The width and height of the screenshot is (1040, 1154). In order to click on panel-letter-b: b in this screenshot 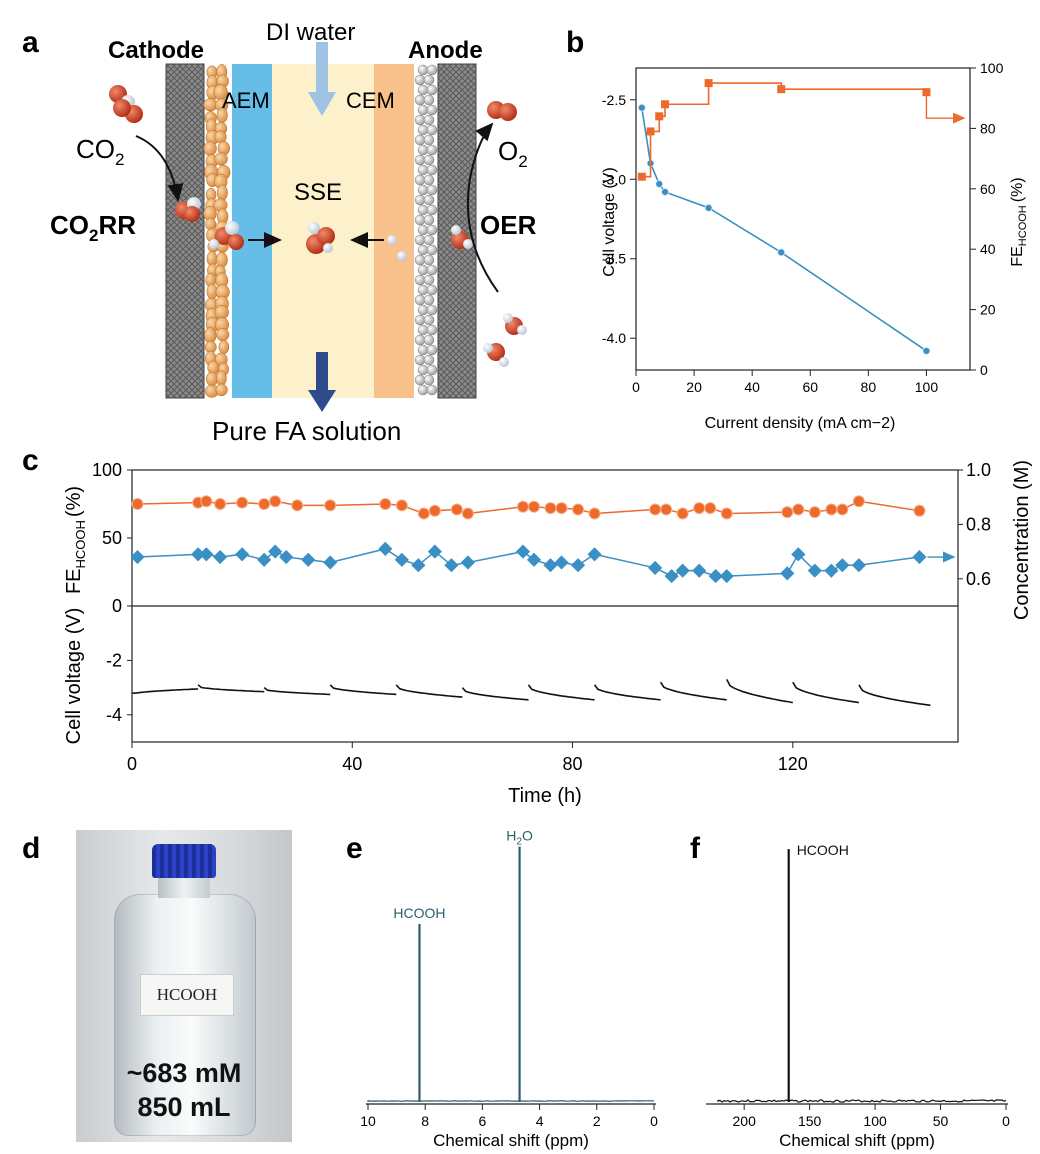, I will do `click(575, 42)`.